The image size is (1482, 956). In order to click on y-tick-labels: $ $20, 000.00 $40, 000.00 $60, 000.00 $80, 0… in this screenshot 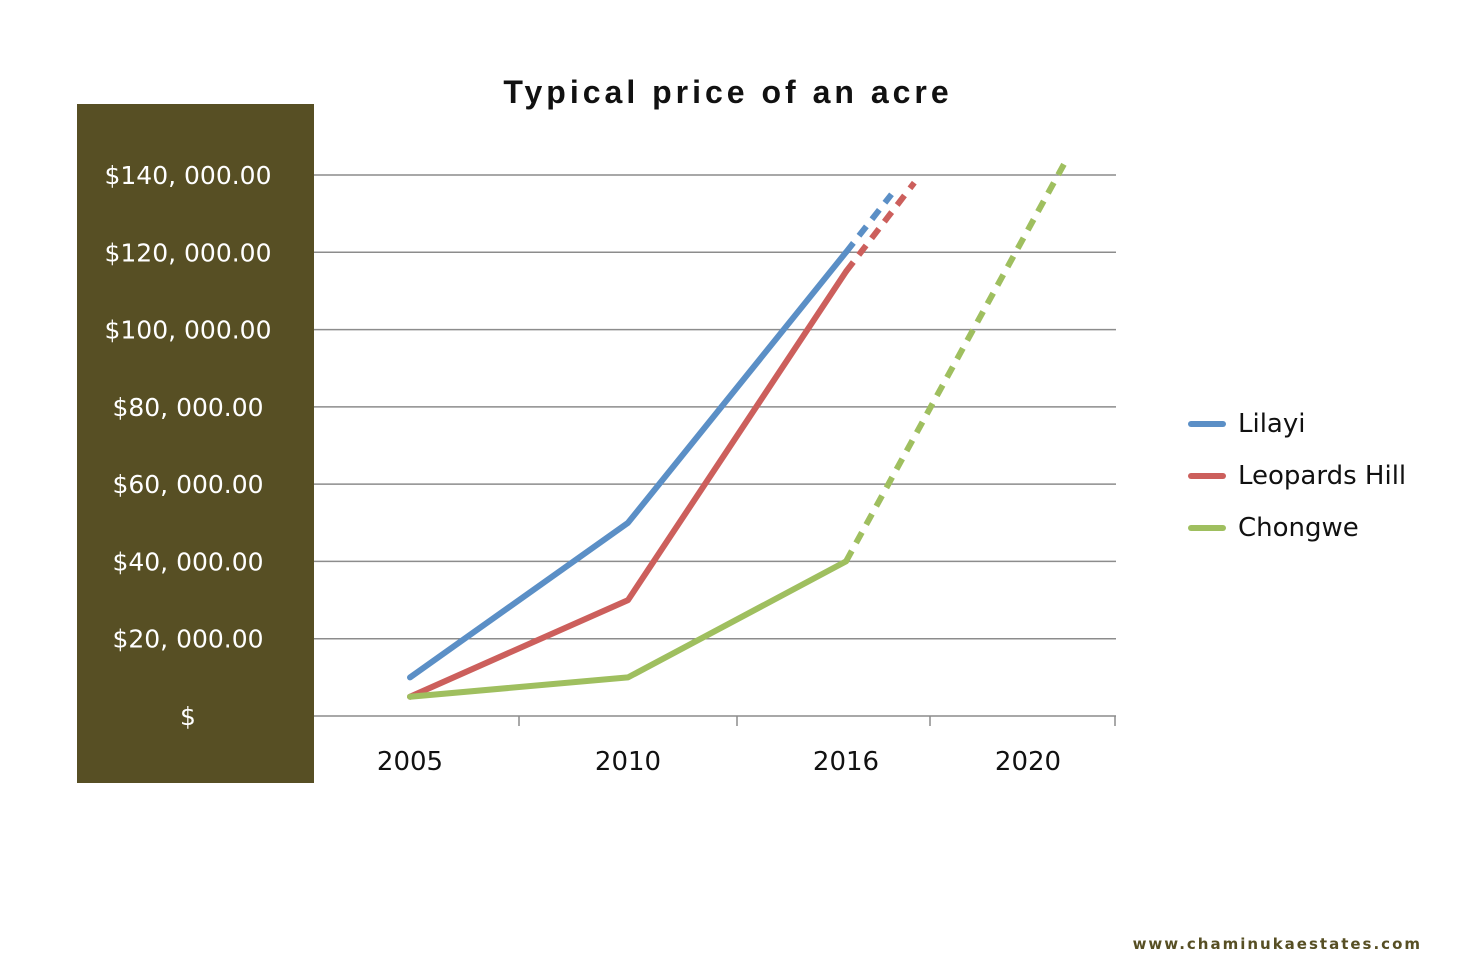, I will do `click(188, 446)`.